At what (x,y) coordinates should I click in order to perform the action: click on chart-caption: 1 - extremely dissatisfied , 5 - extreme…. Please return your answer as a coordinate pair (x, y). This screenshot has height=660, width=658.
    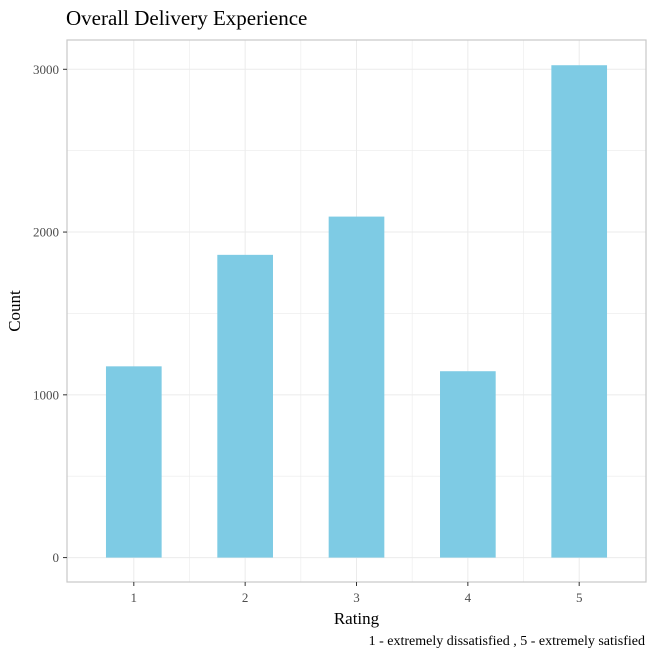
    Looking at the image, I should click on (506, 641).